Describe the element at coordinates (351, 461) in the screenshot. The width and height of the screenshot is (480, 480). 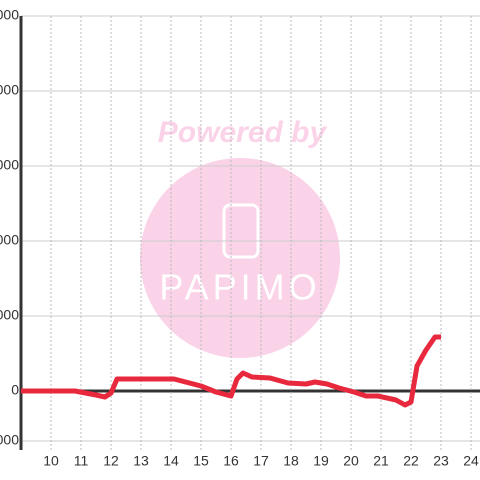
I see `x-tick-label: 20` at that location.